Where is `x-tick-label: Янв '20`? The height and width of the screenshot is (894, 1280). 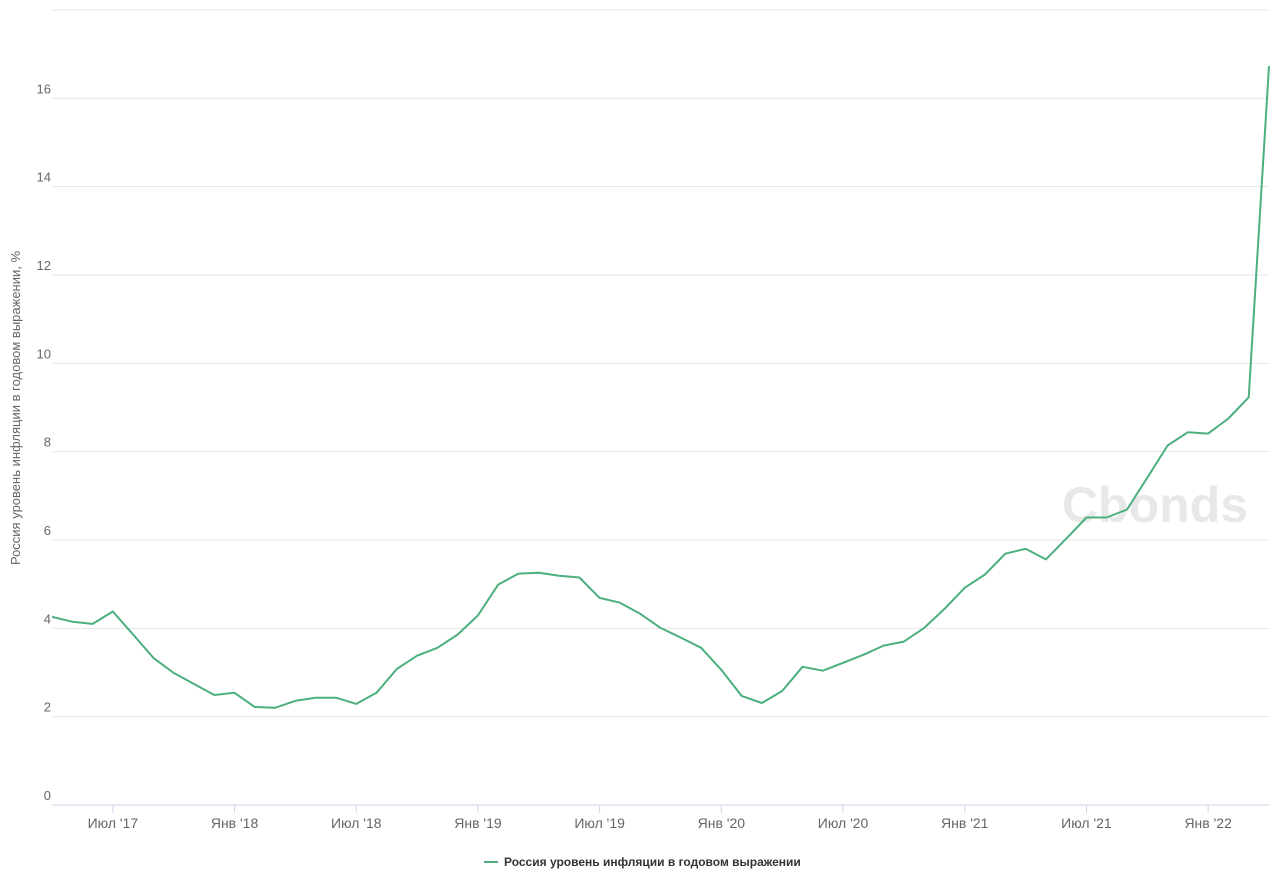 x-tick-label: Янв '20 is located at coordinates (722, 823).